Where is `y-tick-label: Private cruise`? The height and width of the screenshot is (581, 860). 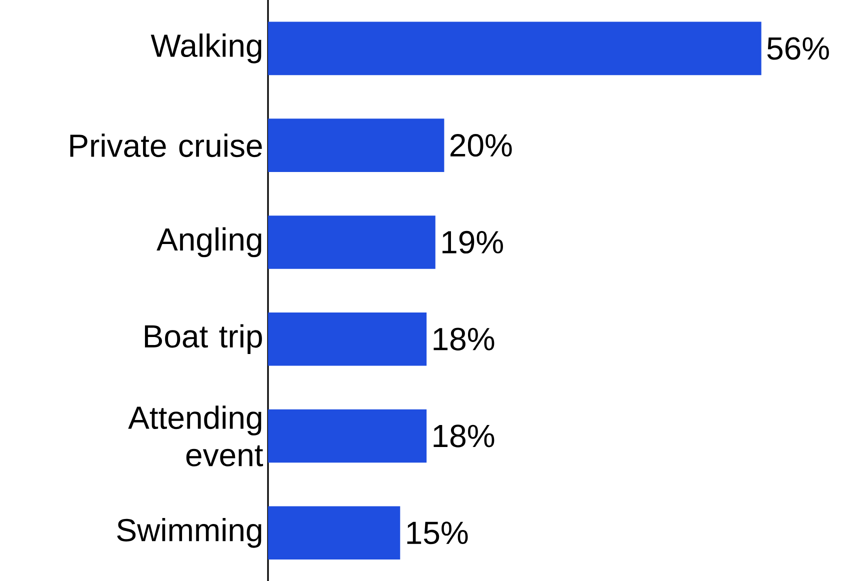 y-tick-label: Private cruise is located at coordinates (166, 145).